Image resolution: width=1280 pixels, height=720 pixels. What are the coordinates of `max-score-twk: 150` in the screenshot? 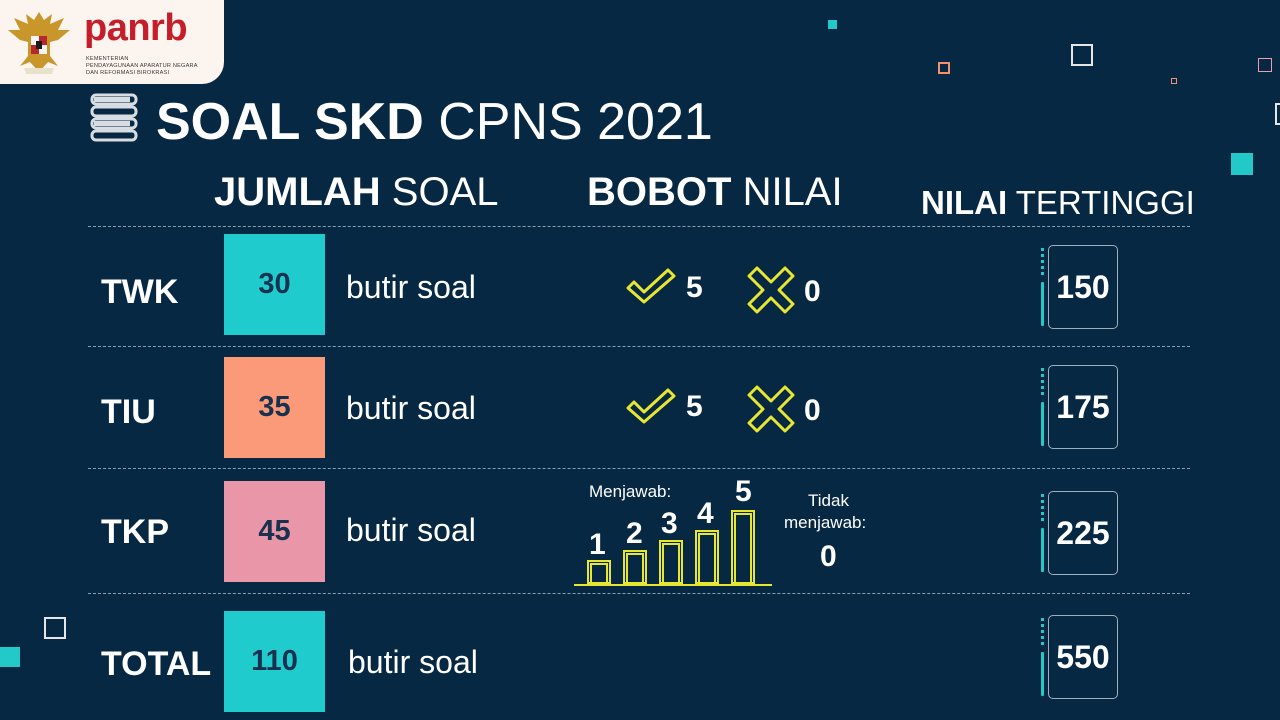 It's located at (1083, 287).